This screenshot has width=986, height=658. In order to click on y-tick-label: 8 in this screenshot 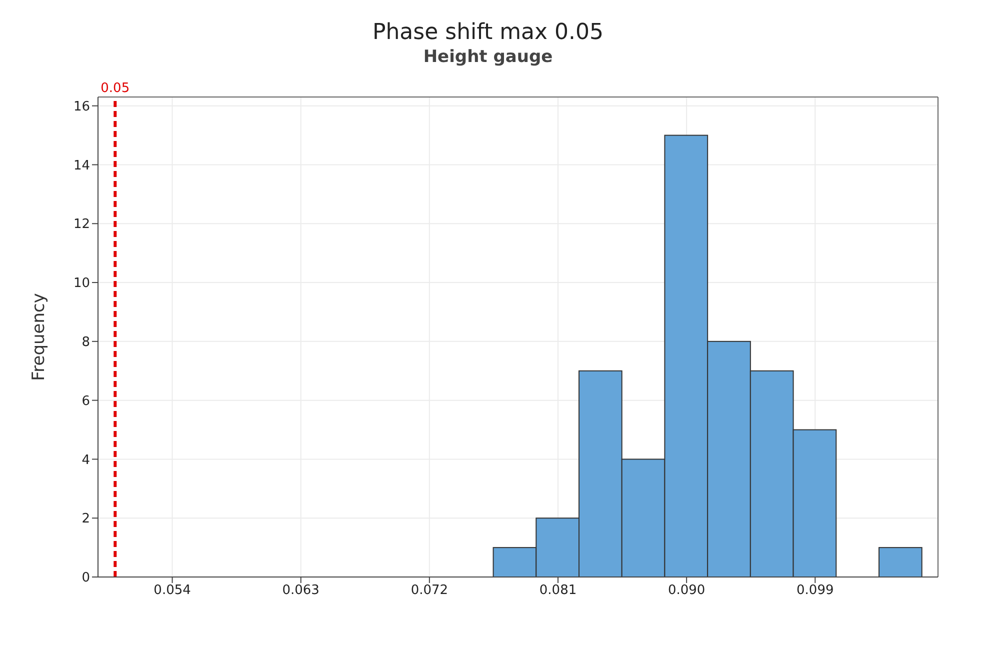, I will do `click(86, 342)`.